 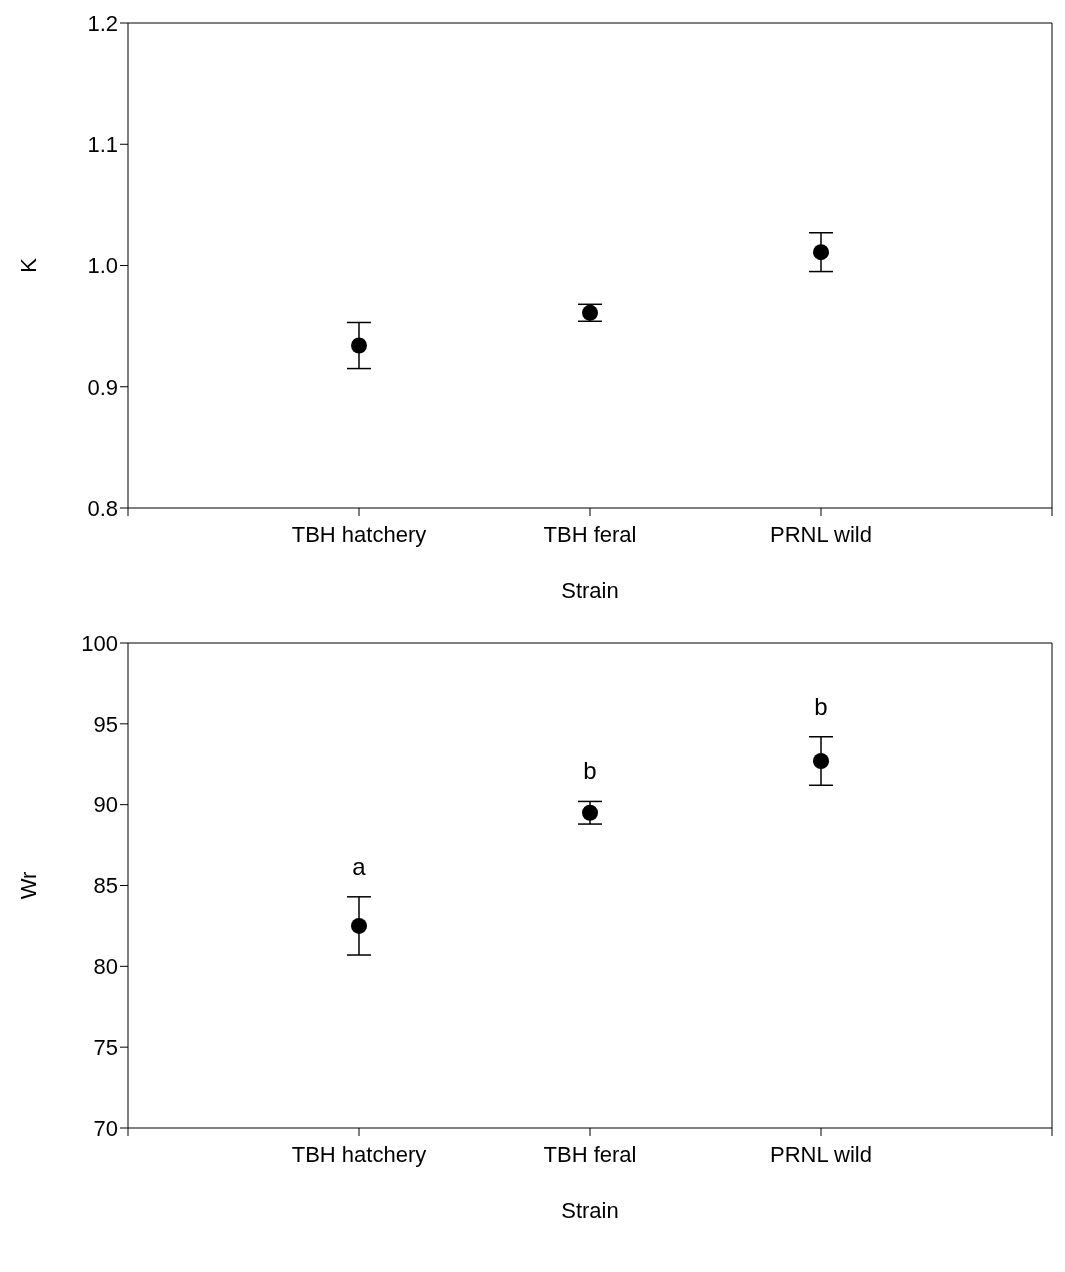 I want to click on y-tick-label: 0.8, so click(x=102, y=508).